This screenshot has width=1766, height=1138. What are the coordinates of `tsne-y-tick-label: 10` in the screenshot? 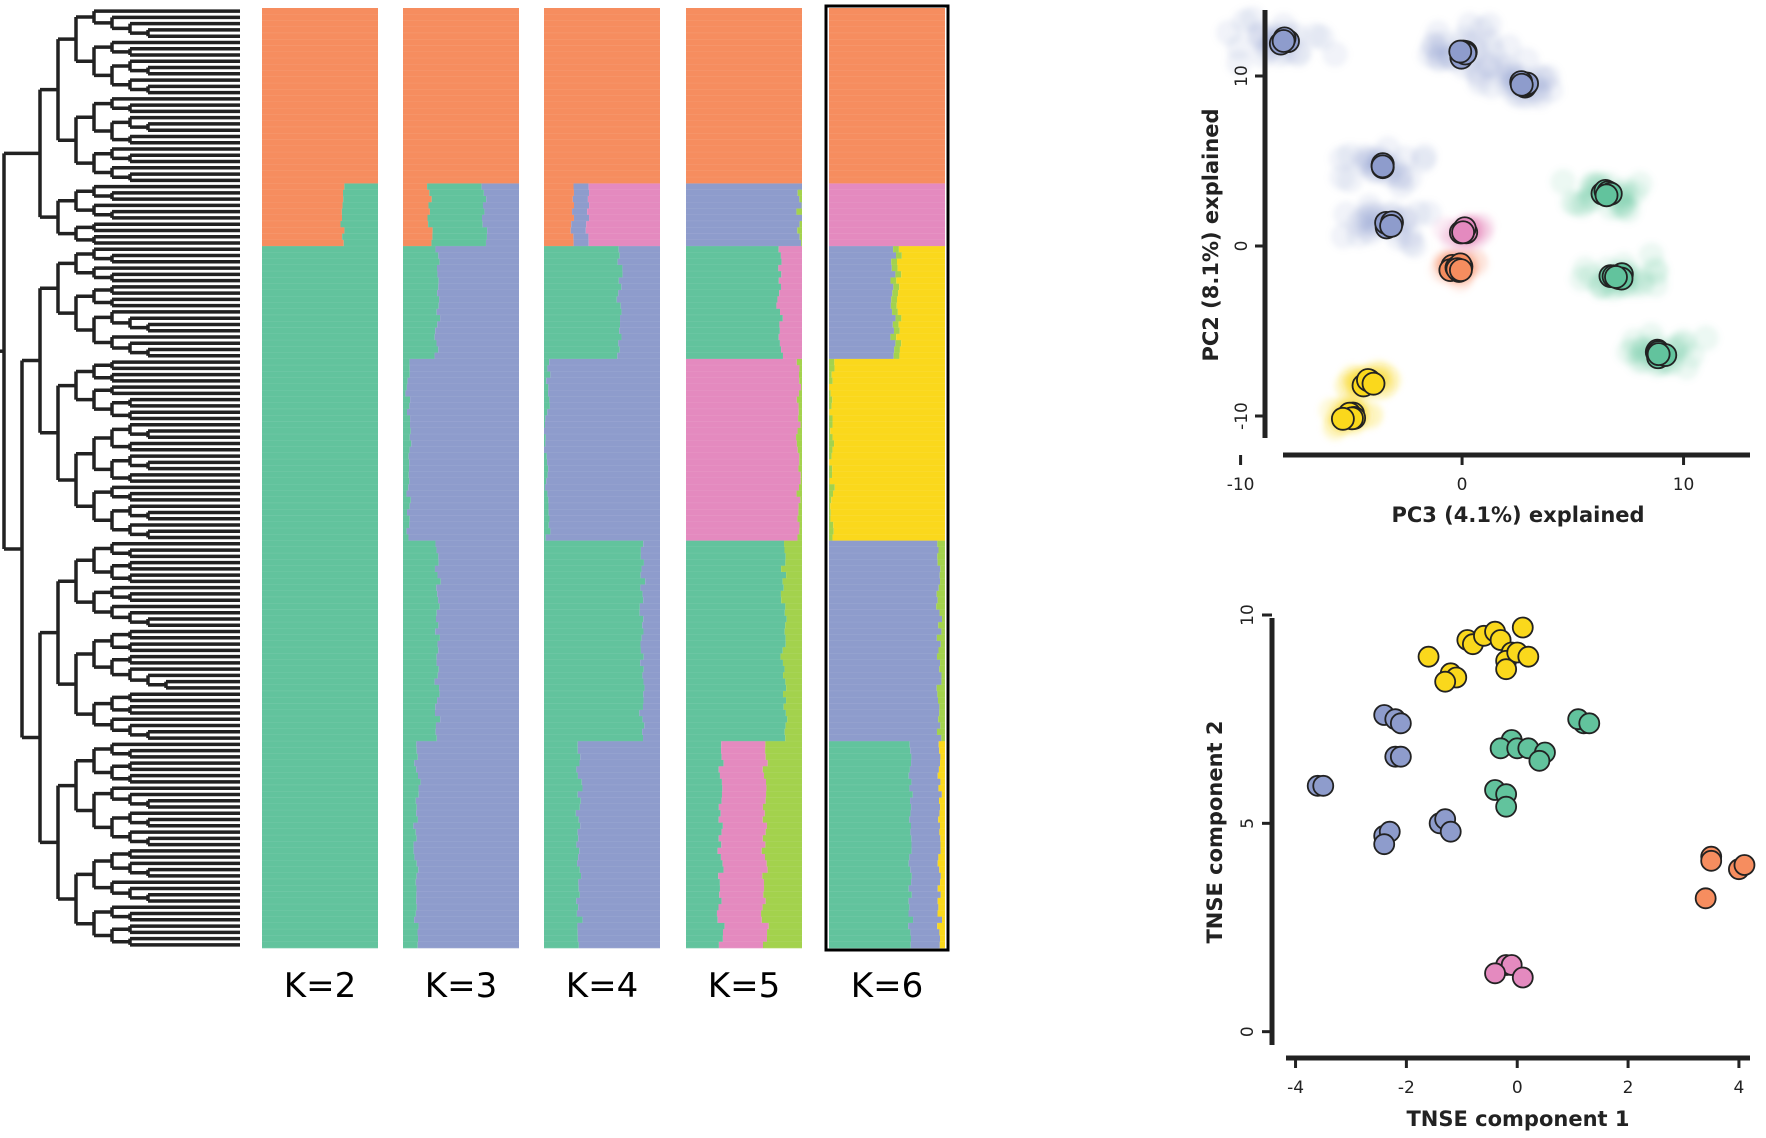 It's located at (1248, 615).